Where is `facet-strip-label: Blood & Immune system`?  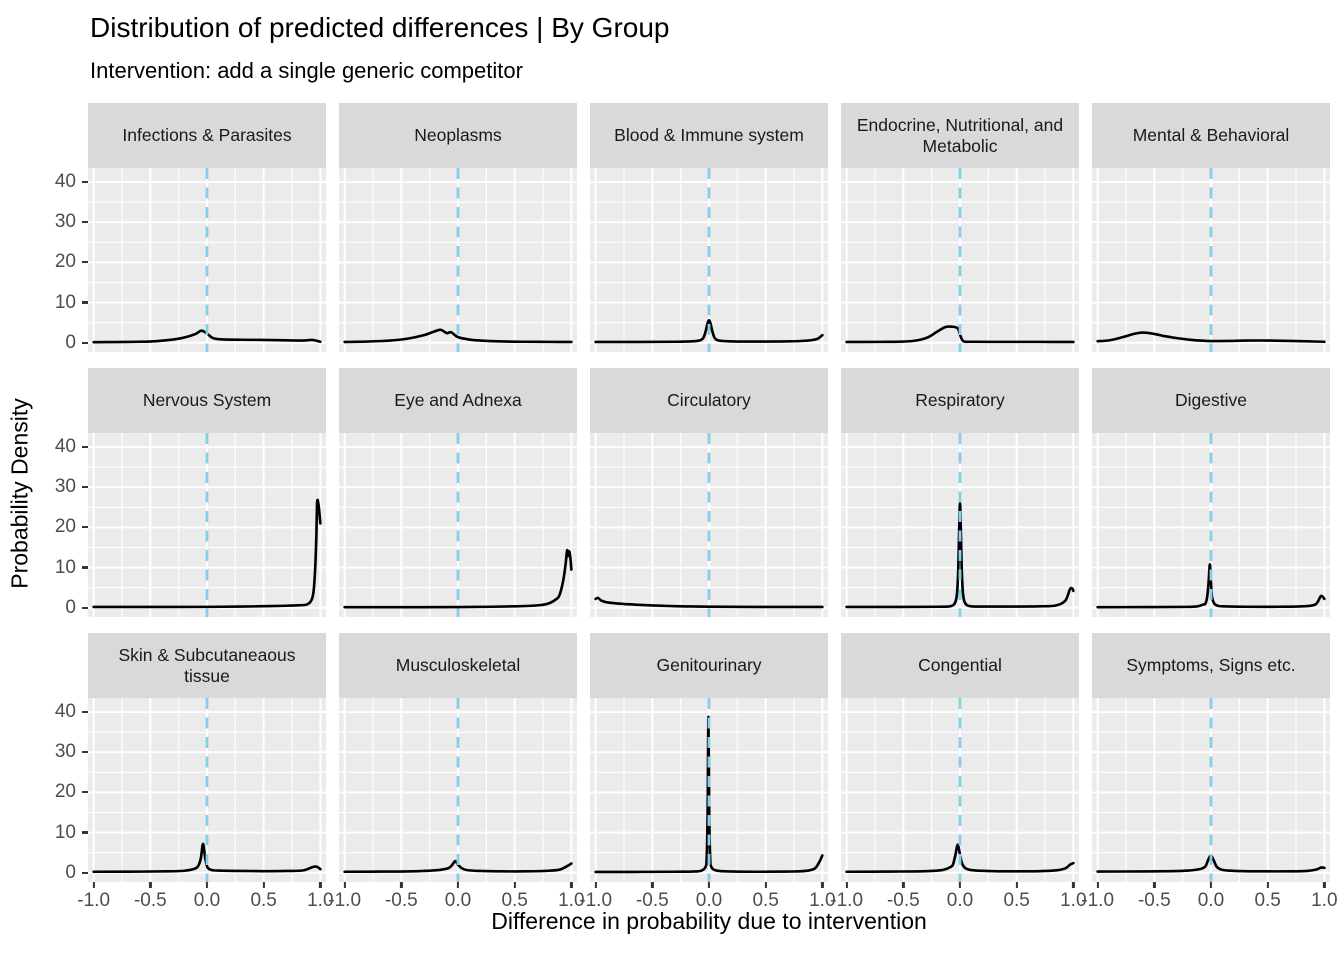 facet-strip-label: Blood & Immune system is located at coordinates (709, 135).